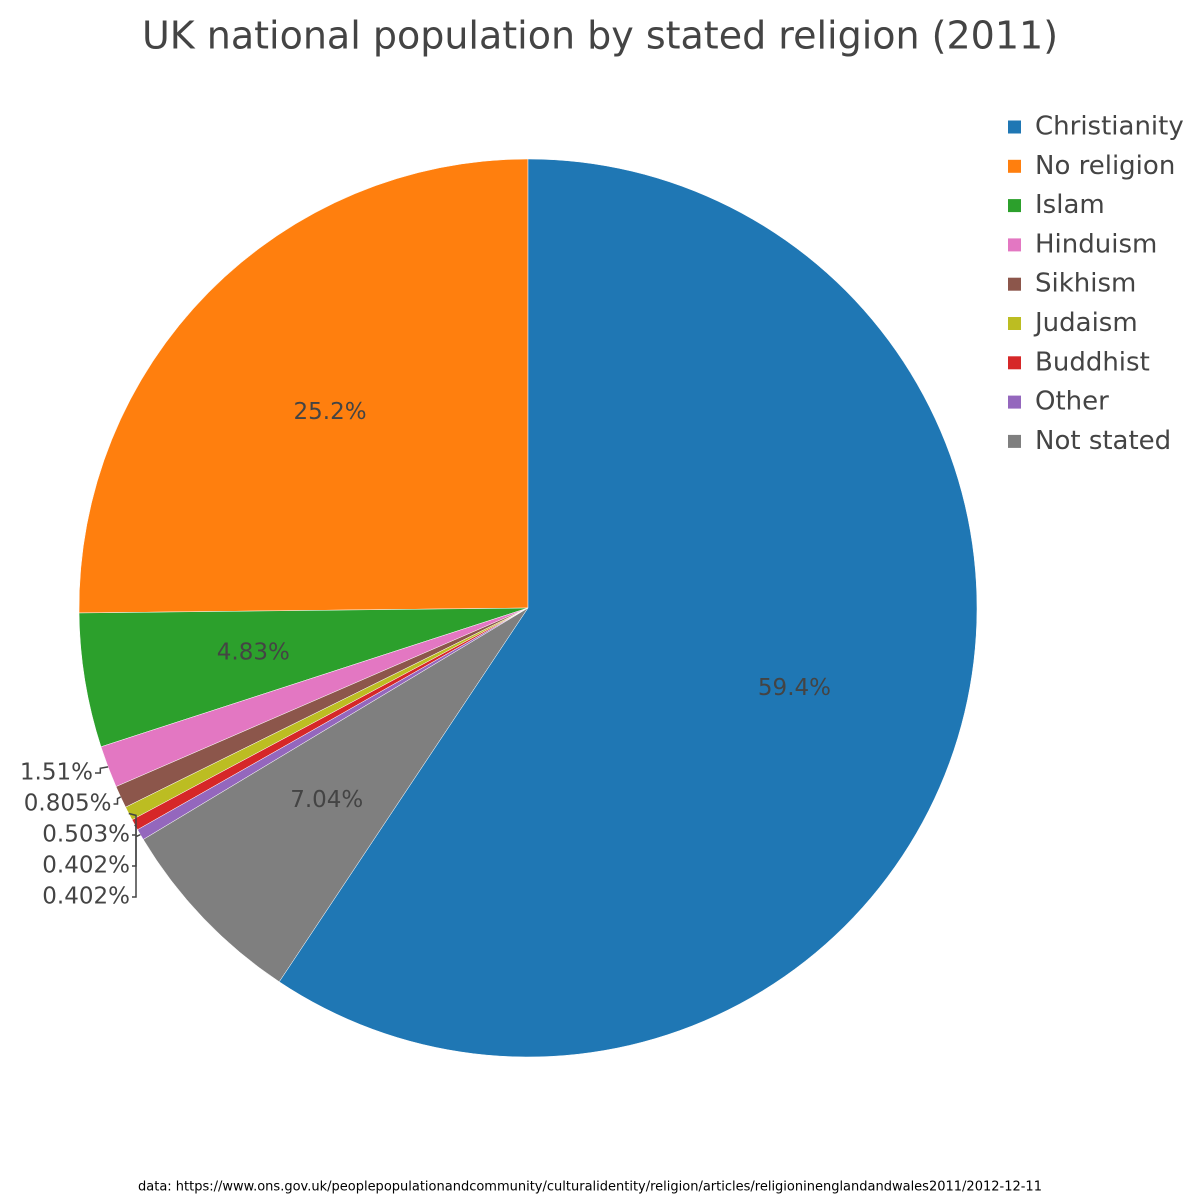 This screenshot has height=1200, width=1200. Describe the element at coordinates (1103, 441) in the screenshot. I see `legend-label: Not stated` at that location.